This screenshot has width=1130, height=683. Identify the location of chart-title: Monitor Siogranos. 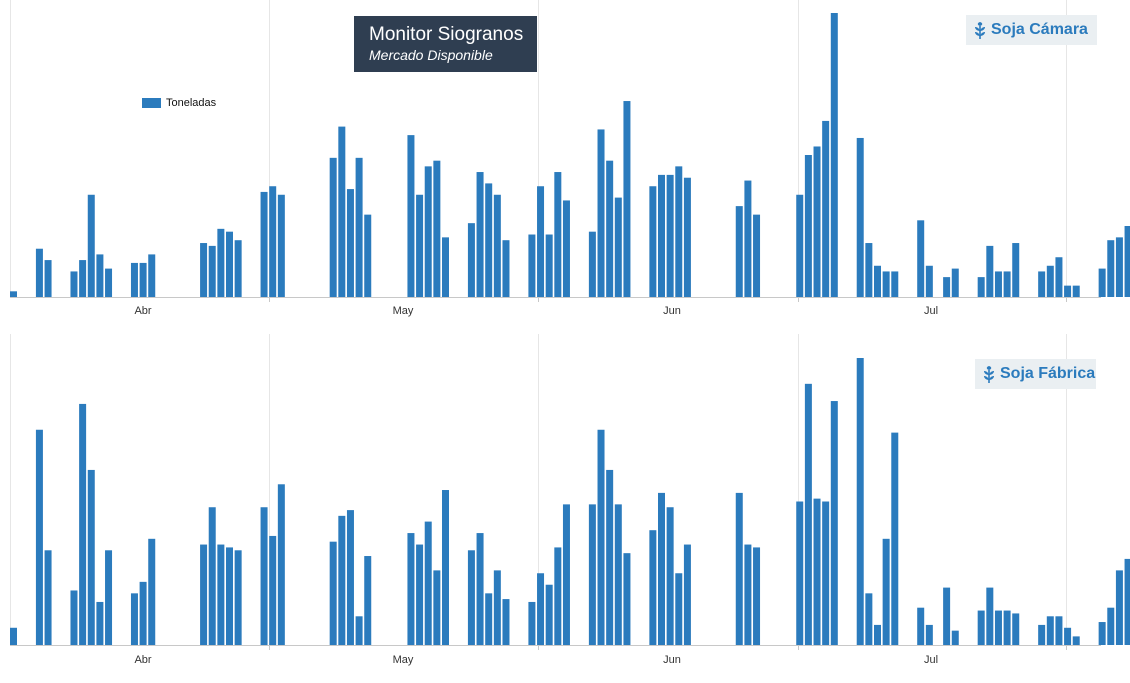
(446, 34).